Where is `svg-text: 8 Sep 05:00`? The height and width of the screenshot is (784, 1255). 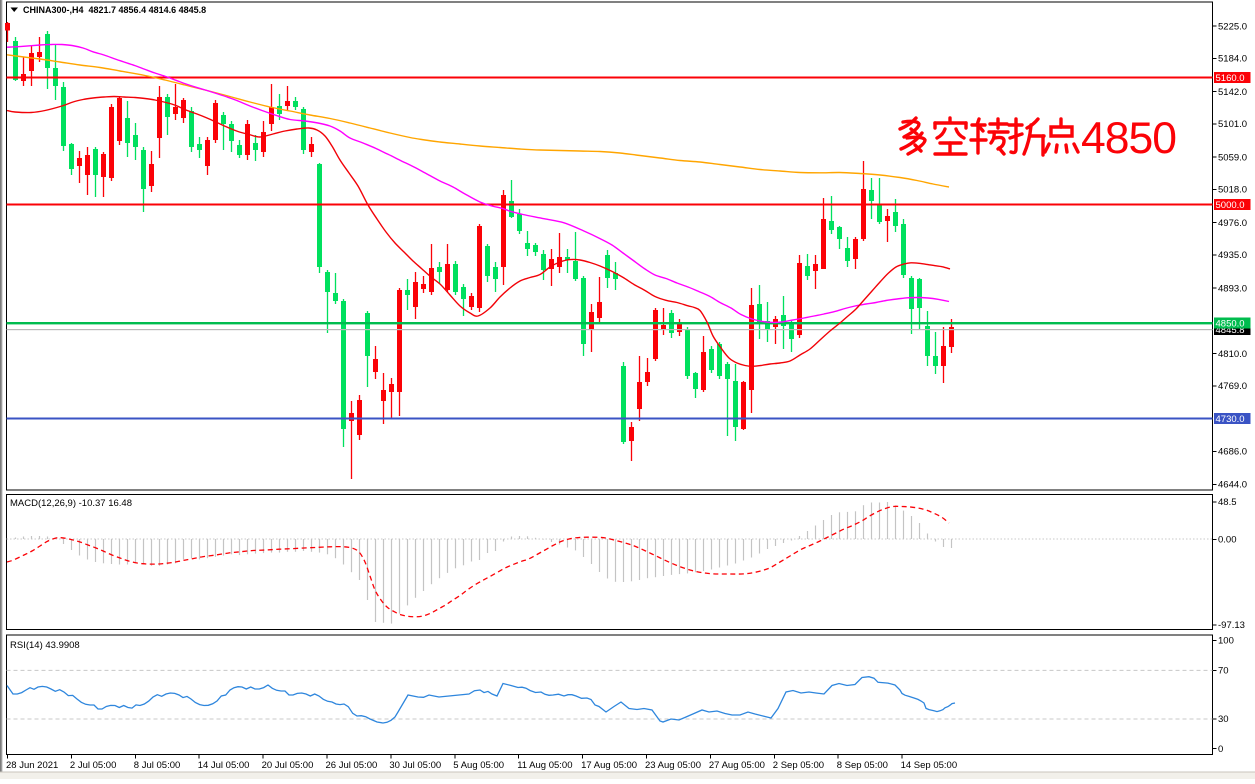
svg-text: 8 Sep 05:00 is located at coordinates (862, 765).